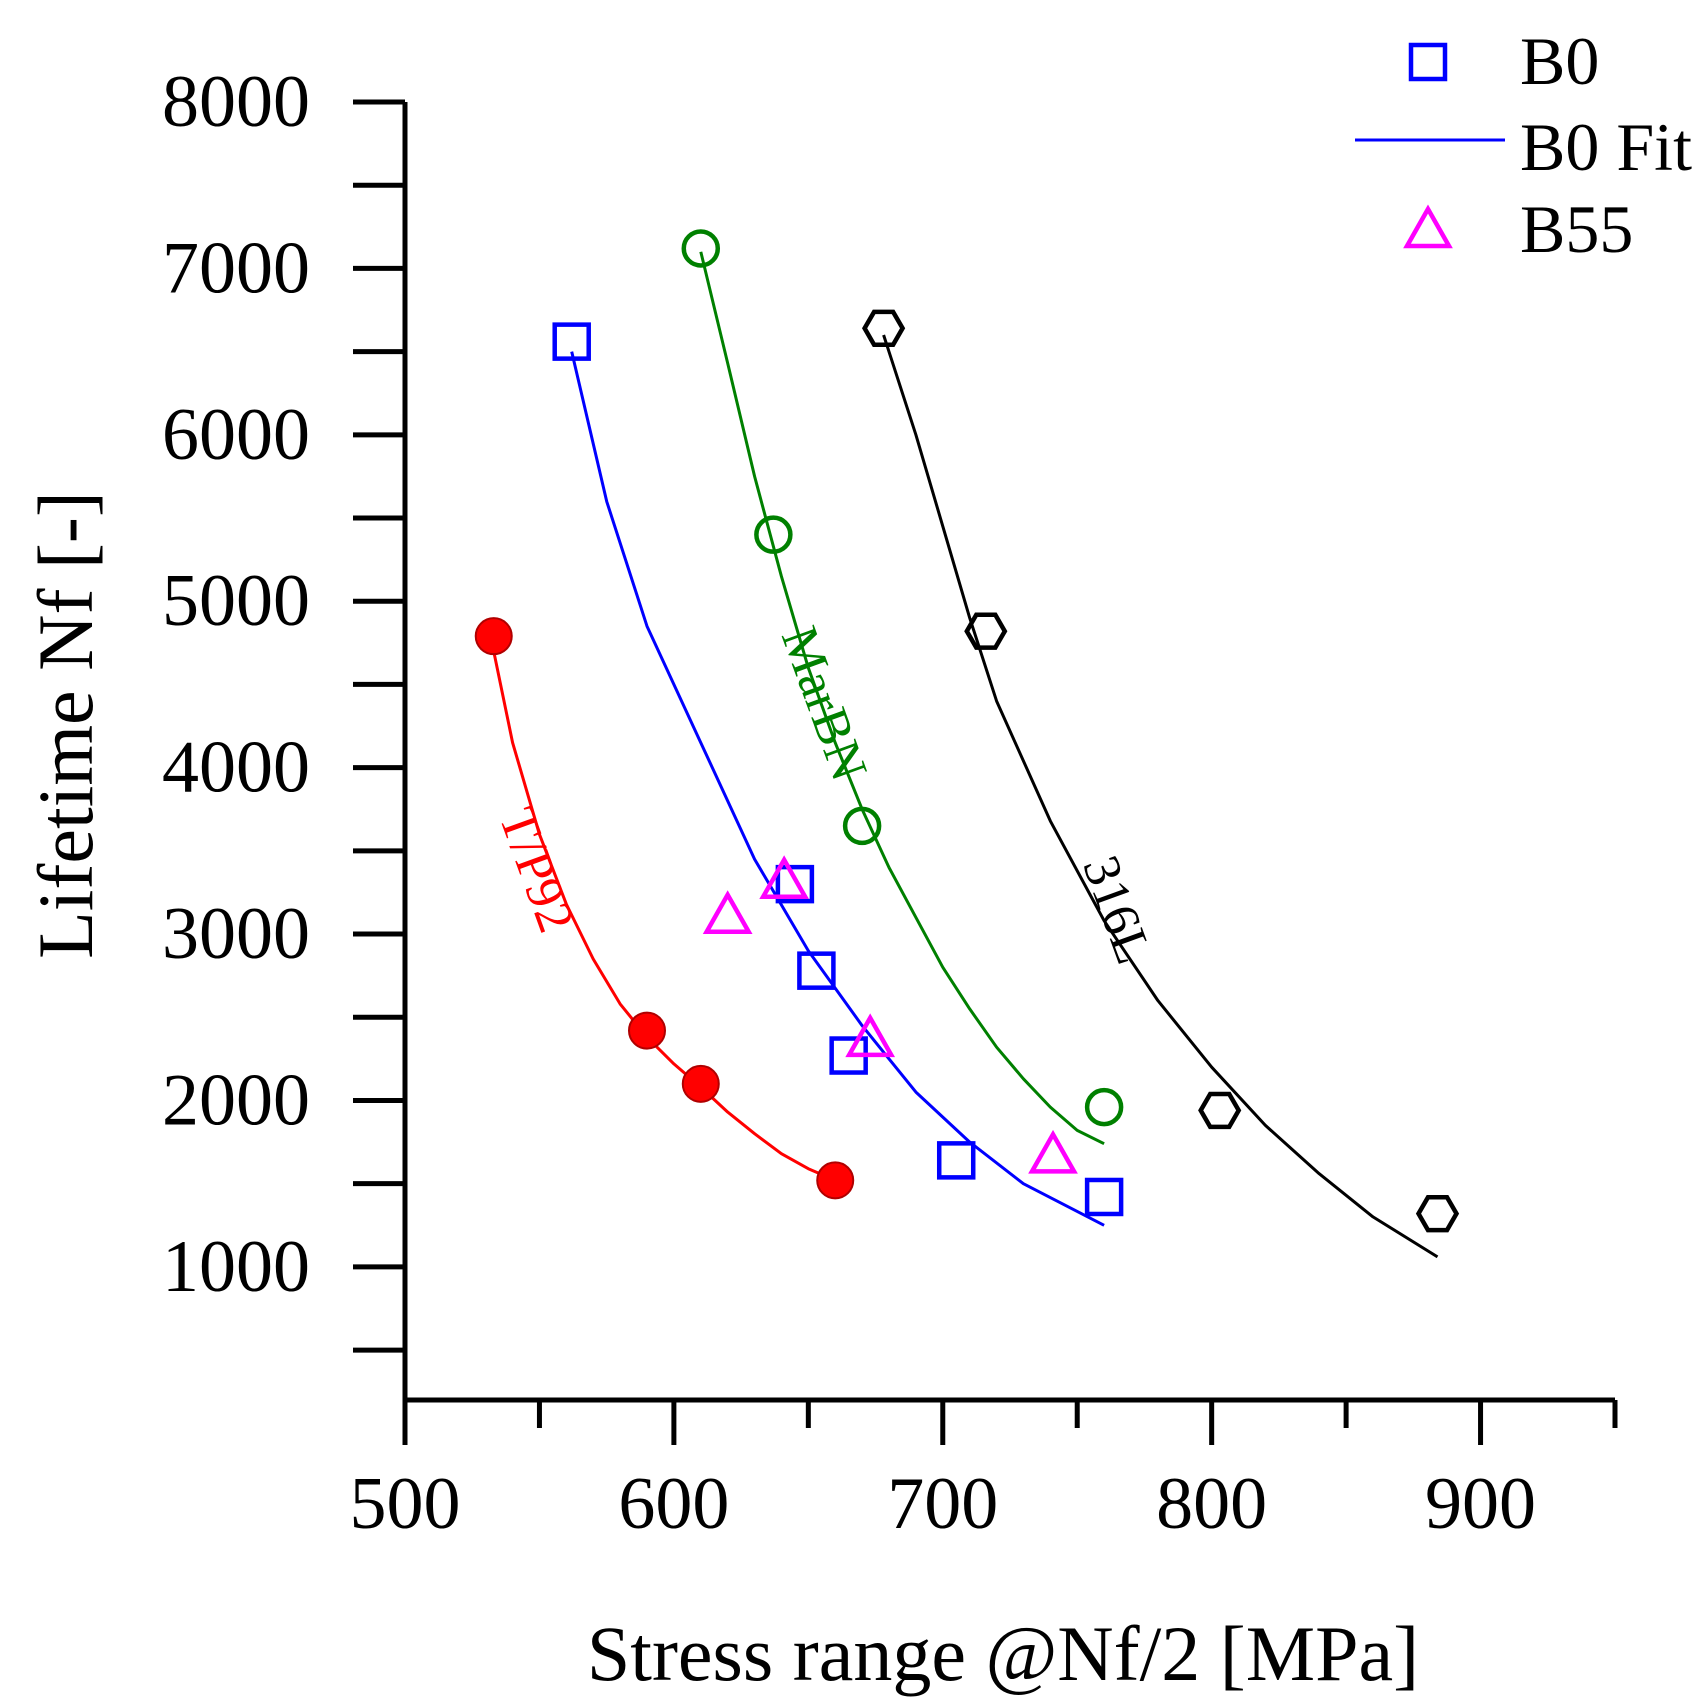 Image resolution: width=1708 pixels, height=1705 pixels. What do you see at coordinates (236, 1267) in the screenshot?
I see `y-tick-label: 1000` at bounding box center [236, 1267].